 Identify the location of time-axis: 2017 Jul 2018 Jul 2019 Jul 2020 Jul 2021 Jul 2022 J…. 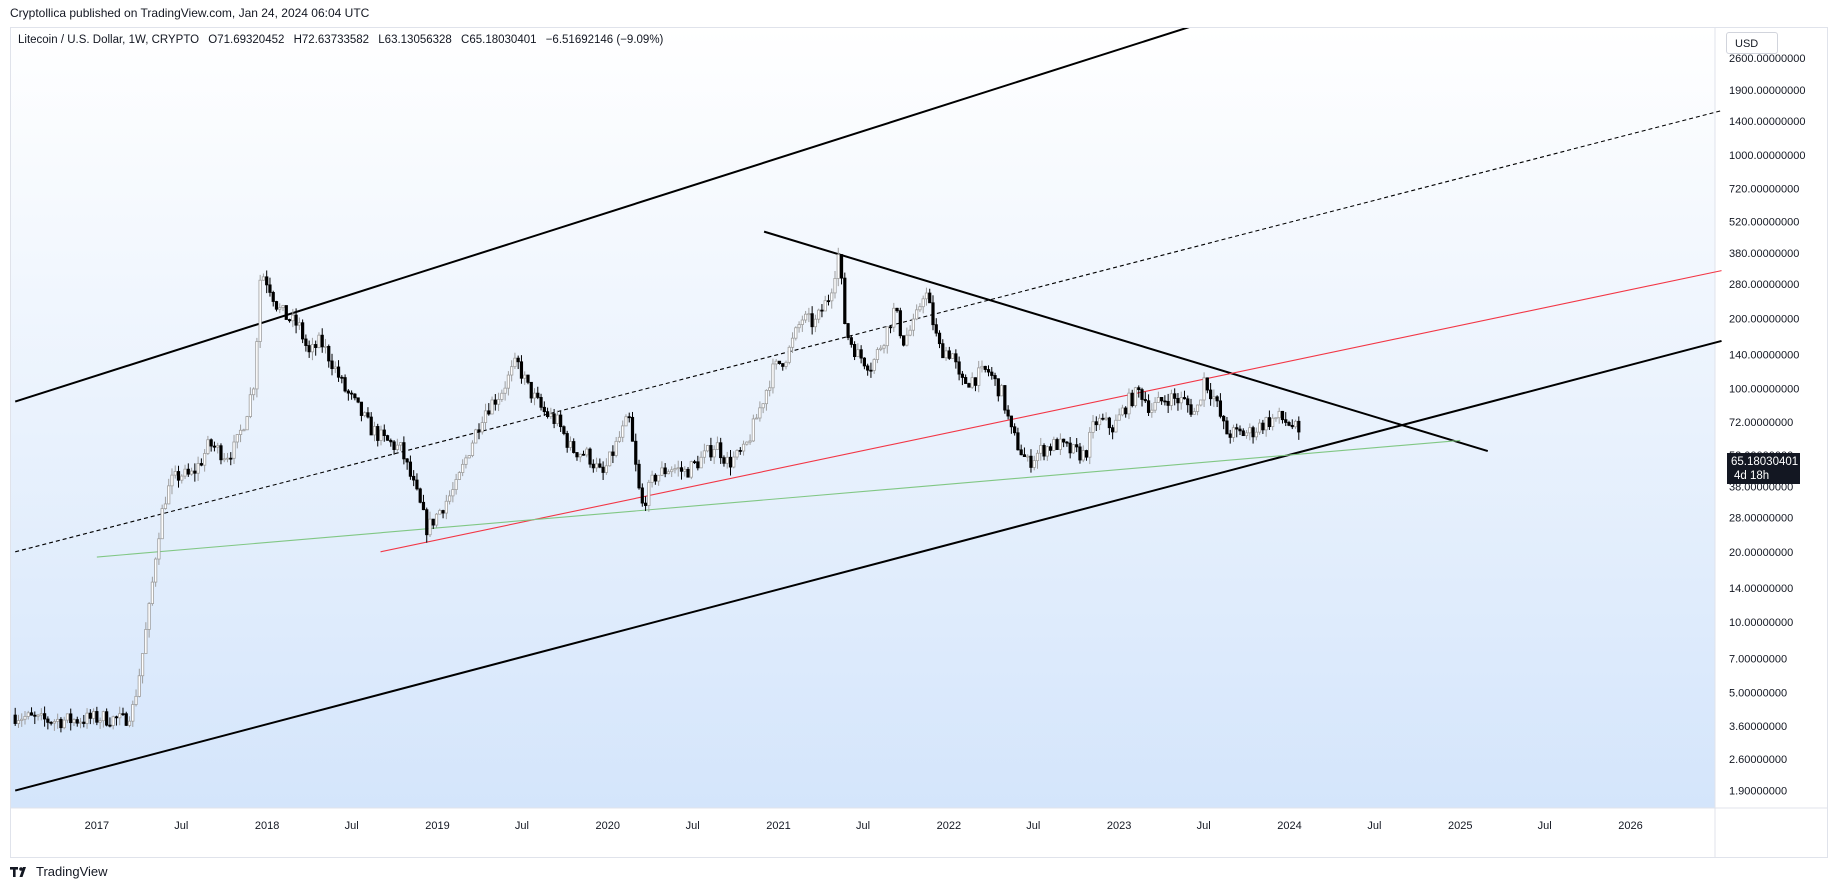
(864, 826).